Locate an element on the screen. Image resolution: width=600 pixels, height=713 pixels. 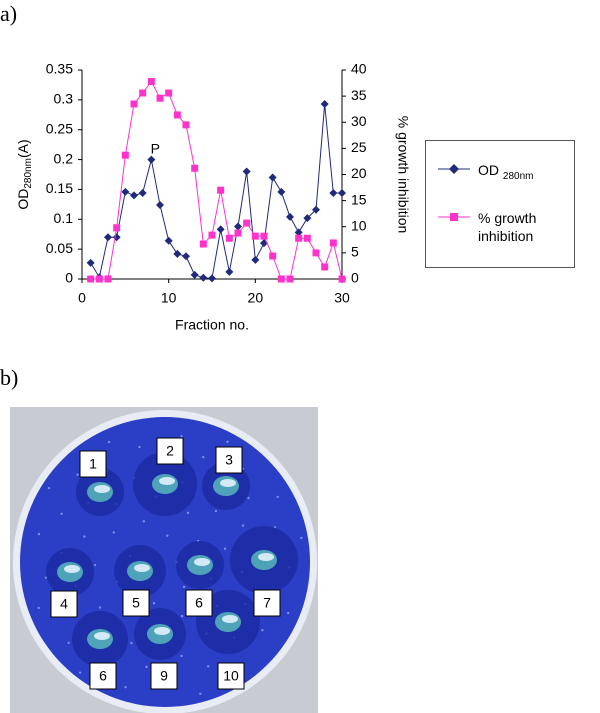
y2-tick-label: 40 is located at coordinates (359, 69).